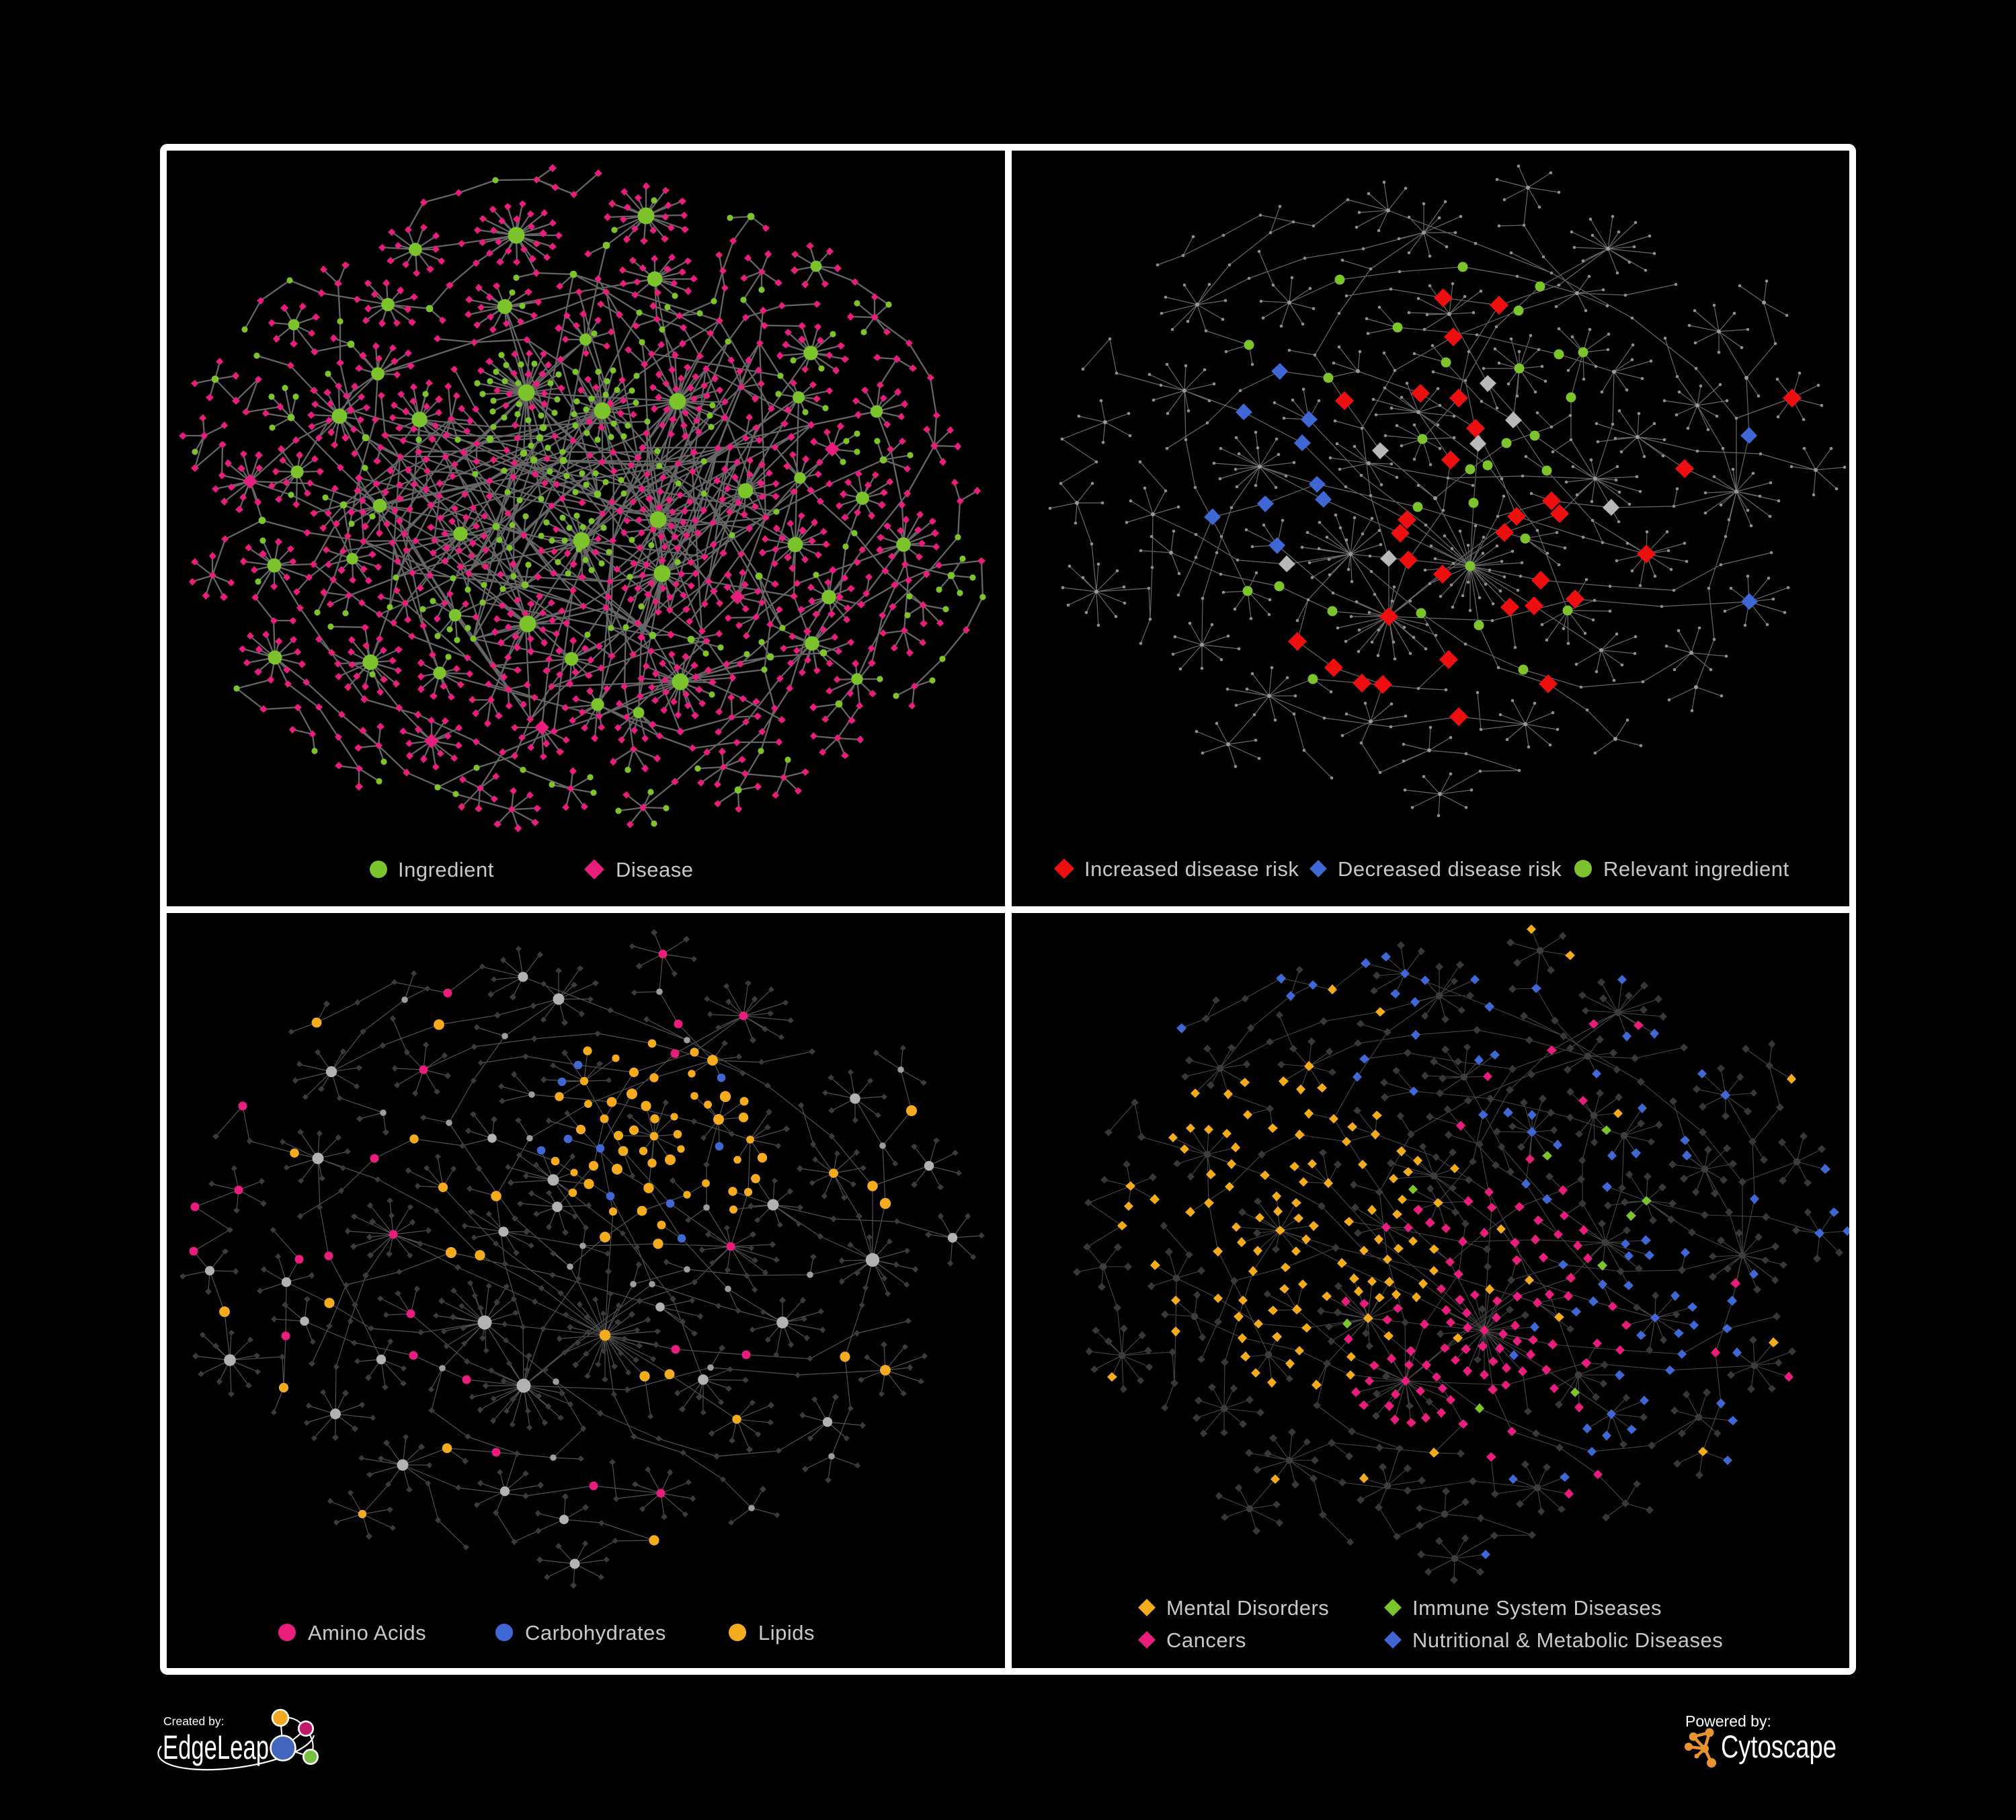  What do you see at coordinates (1191, 869) in the screenshot?
I see `svg-text: Increased disease risk` at bounding box center [1191, 869].